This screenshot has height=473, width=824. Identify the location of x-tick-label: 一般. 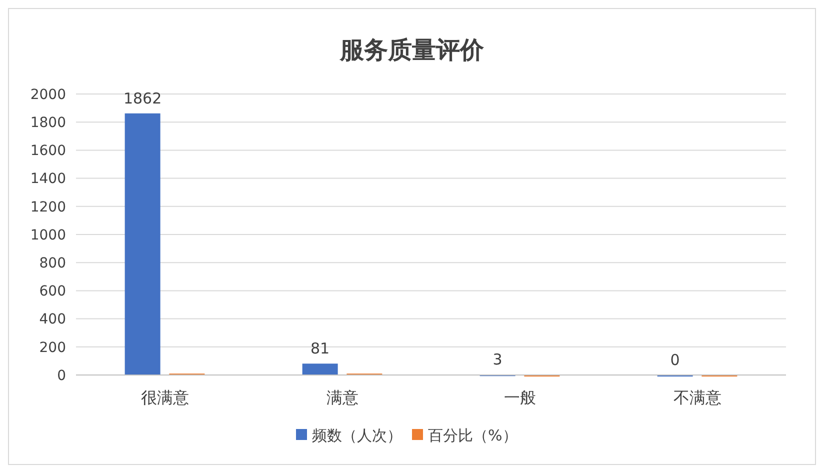
(520, 397).